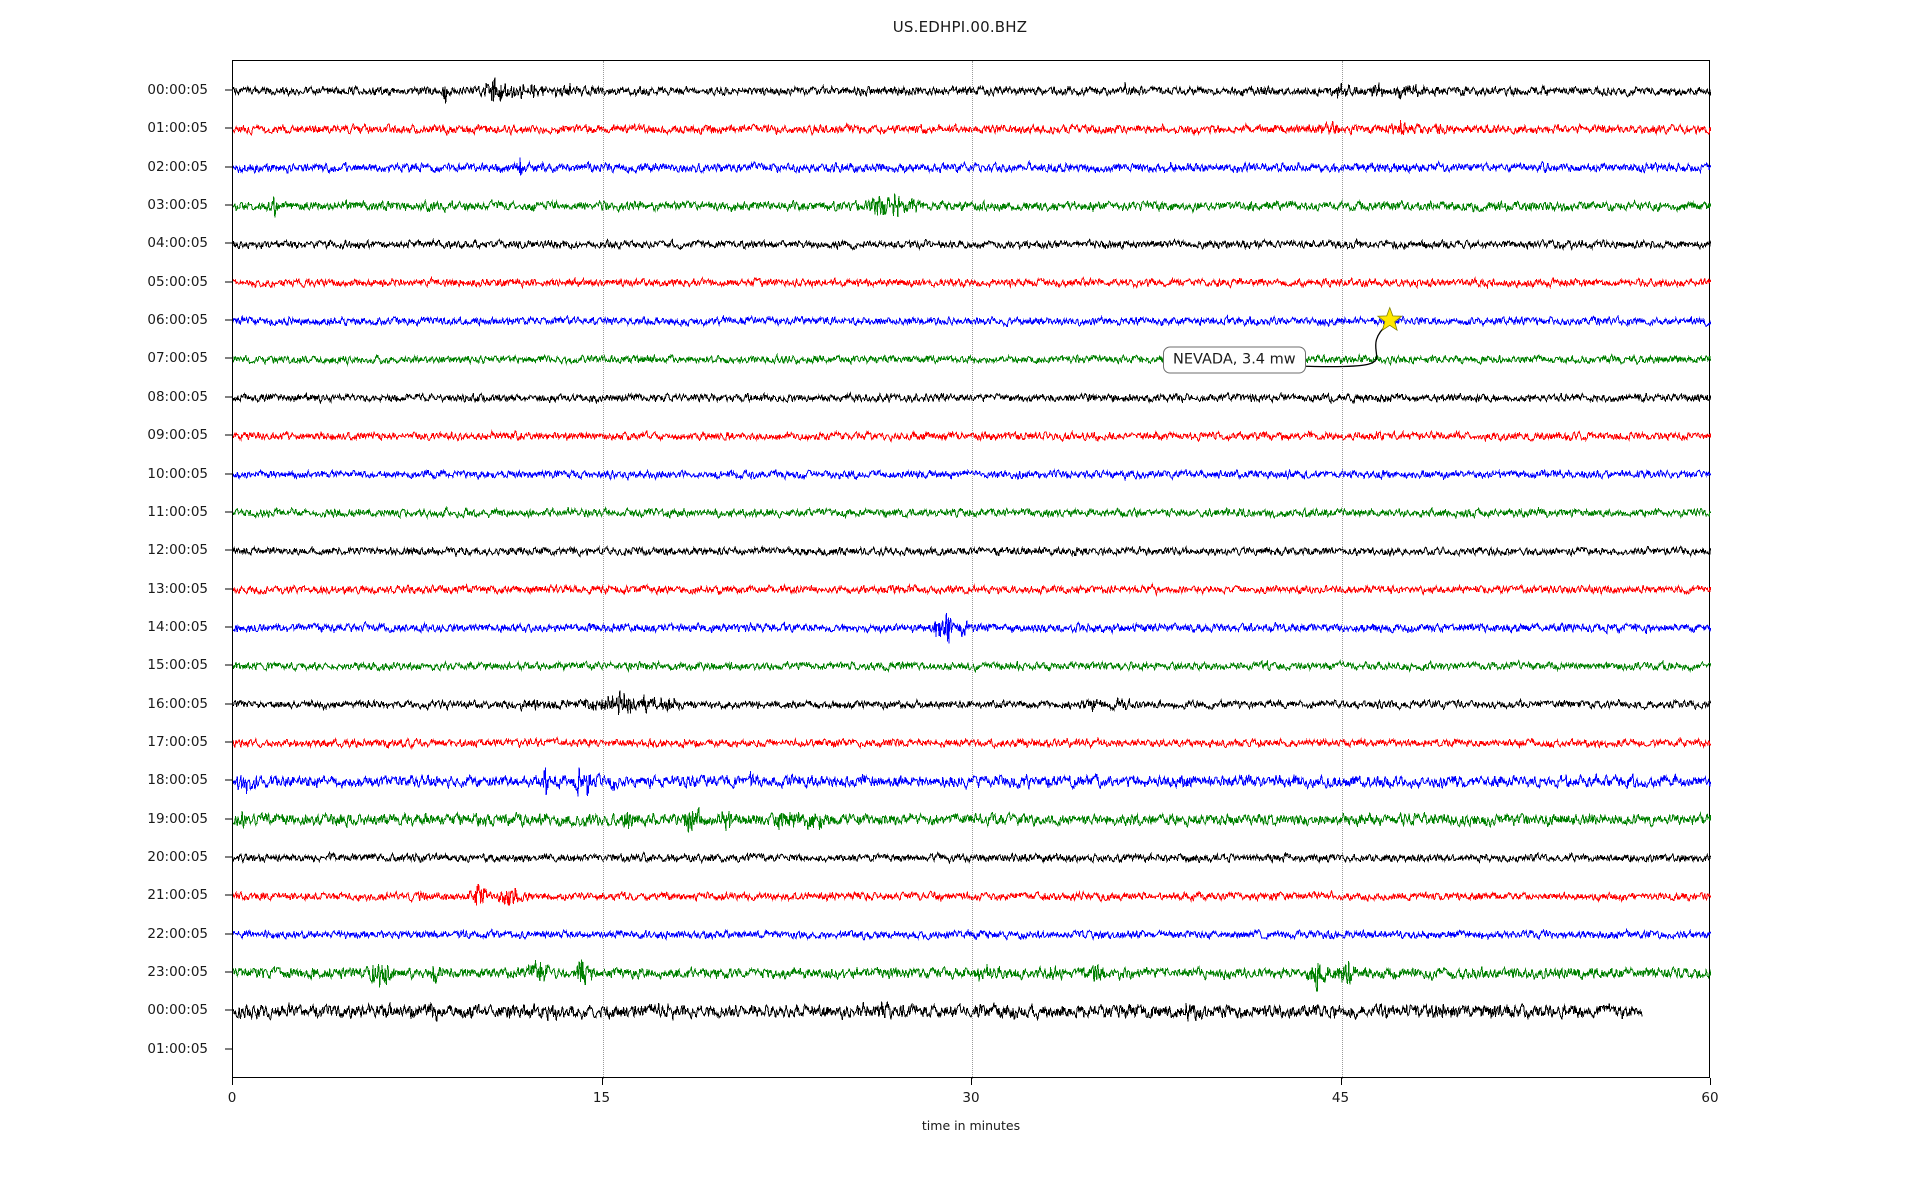 This screenshot has width=1920, height=1200. Describe the element at coordinates (177, 741) in the screenshot. I see `y-tick-label: 17:00:05` at that location.